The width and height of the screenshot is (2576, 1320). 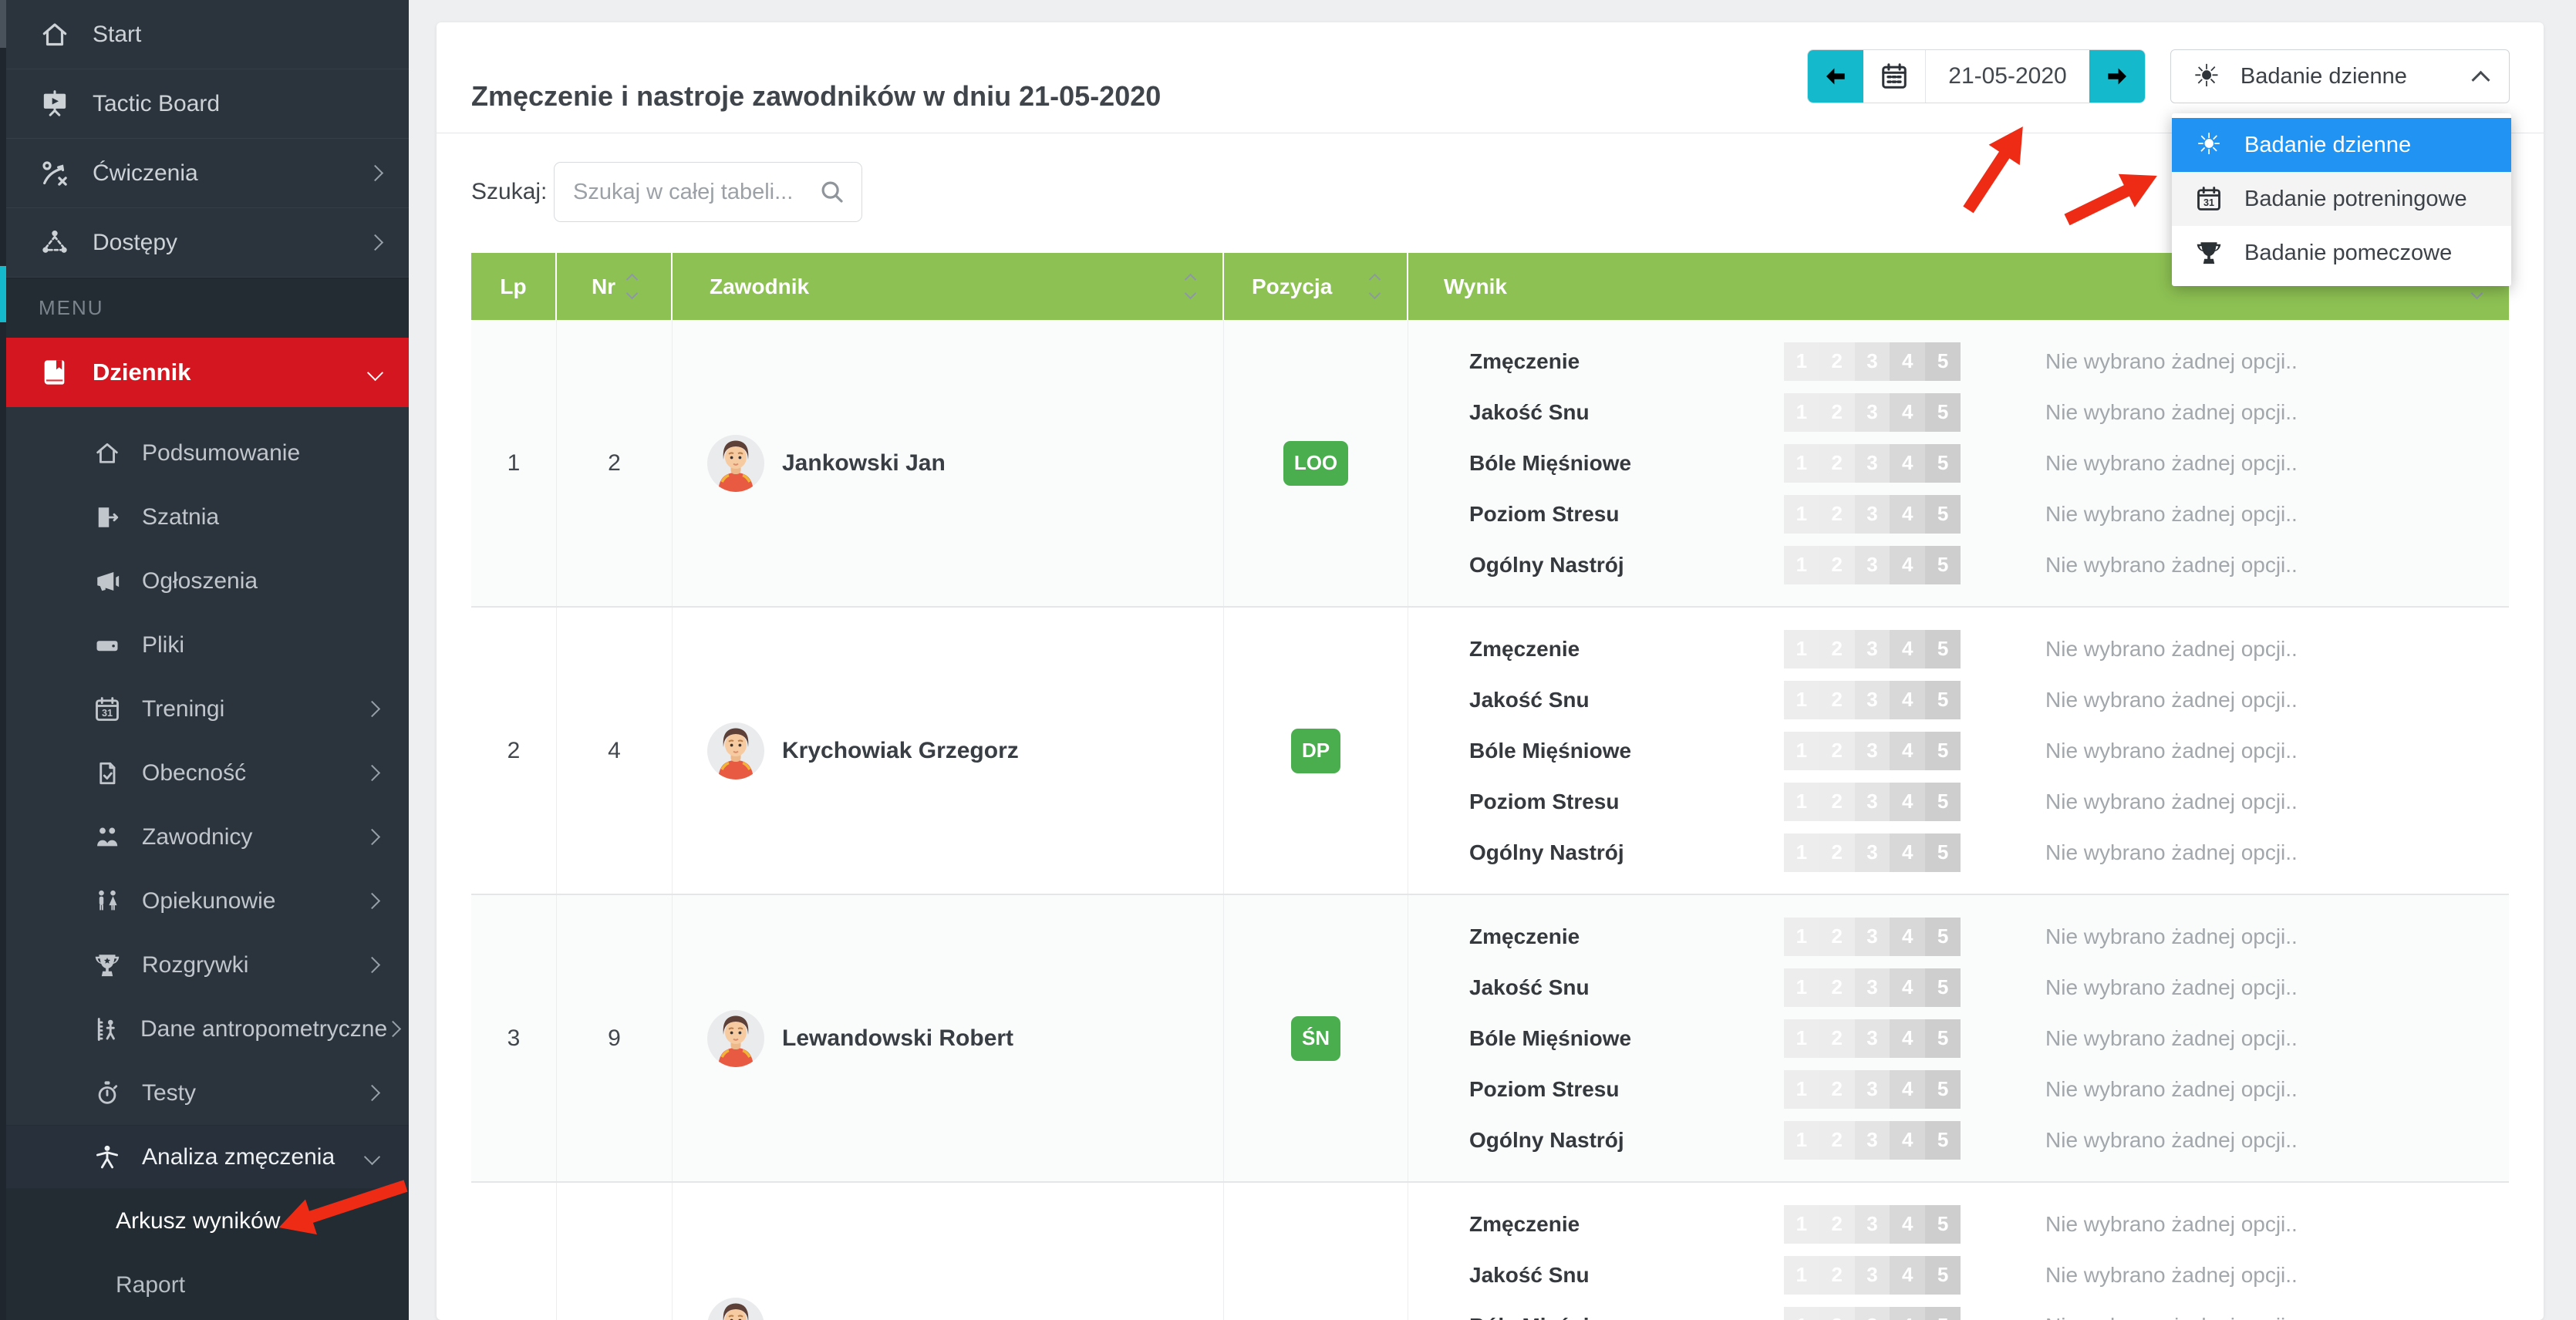 What do you see at coordinates (207, 34) in the screenshot?
I see `sidebar-item-start: Start` at bounding box center [207, 34].